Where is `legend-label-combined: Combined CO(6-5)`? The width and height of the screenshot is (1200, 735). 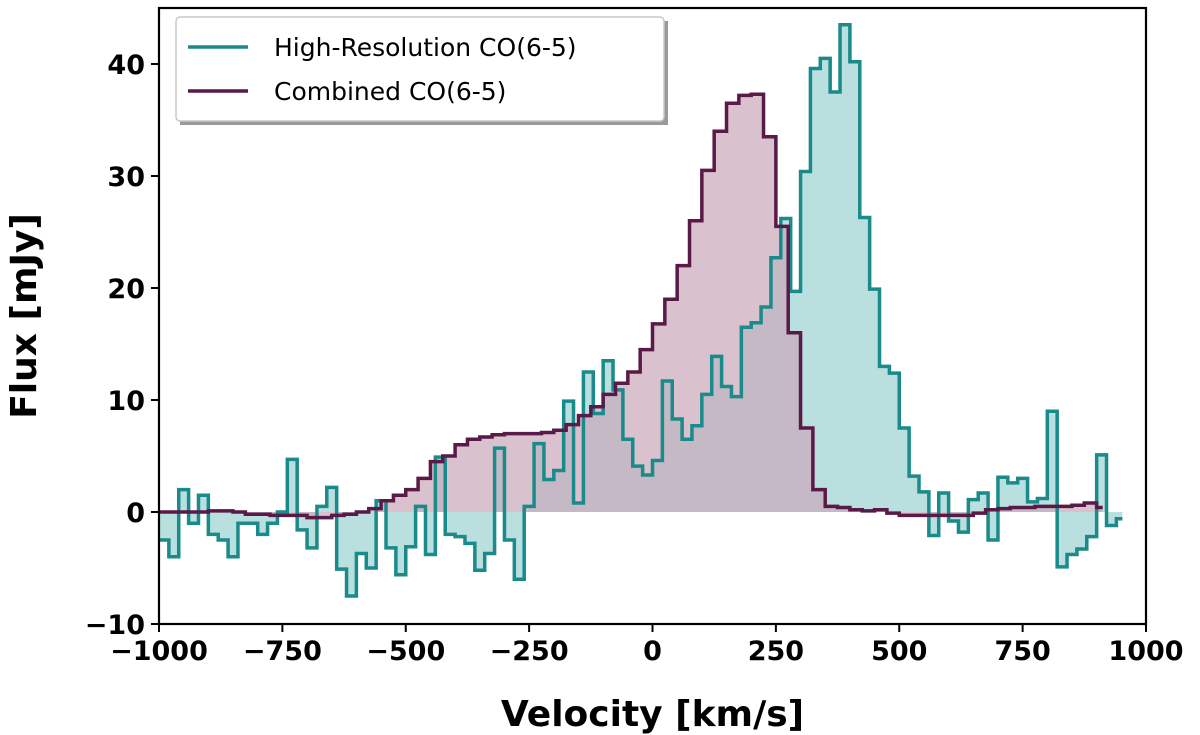 legend-label-combined: Combined CO(6-5) is located at coordinates (390, 91).